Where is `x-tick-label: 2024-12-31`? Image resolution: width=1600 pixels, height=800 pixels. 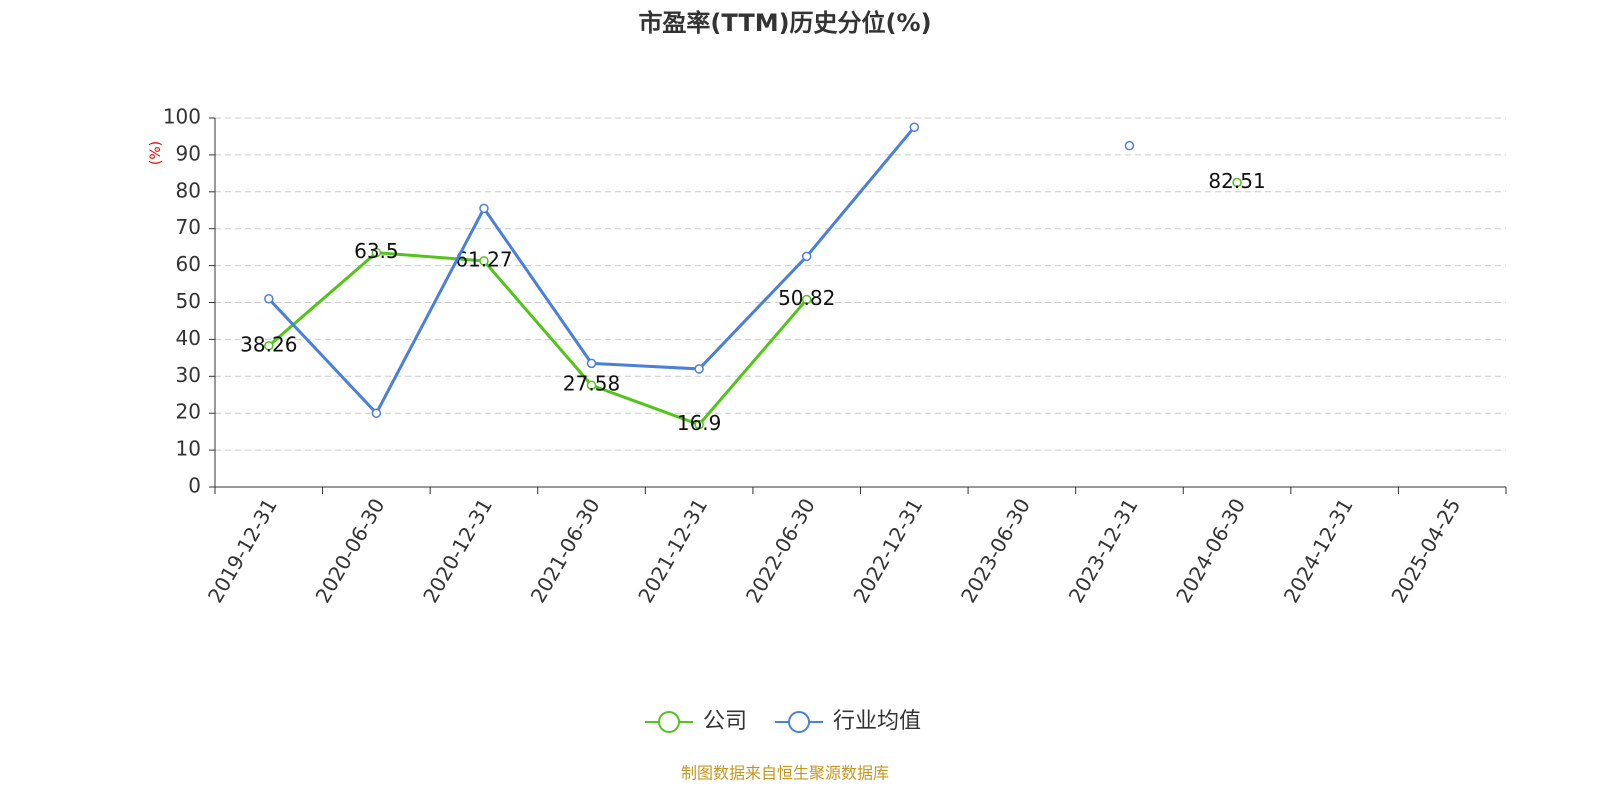
x-tick-label: 2024-12-31 is located at coordinates (1318, 550).